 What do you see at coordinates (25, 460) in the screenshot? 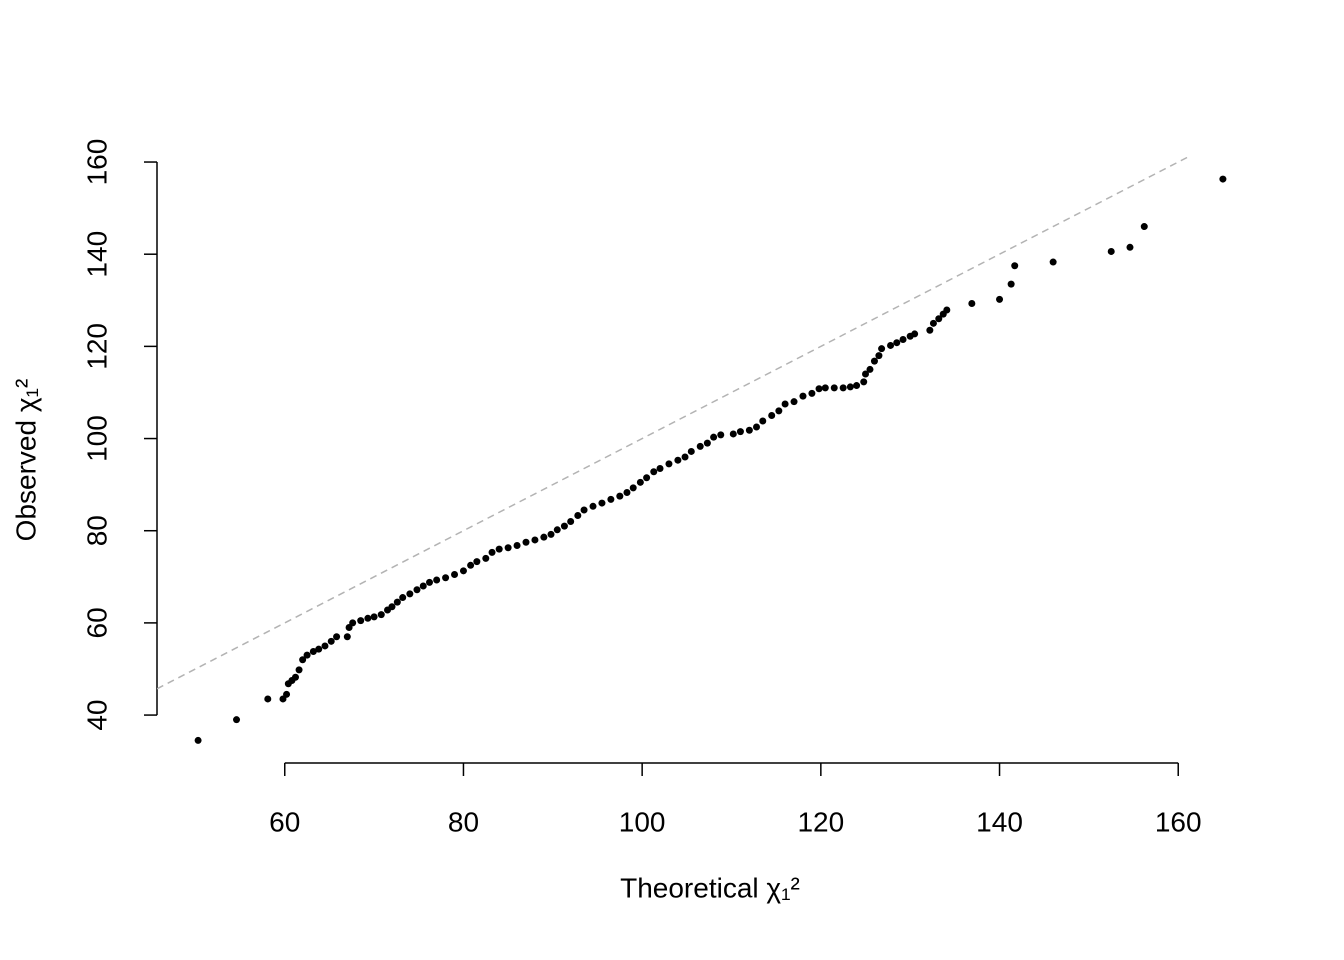
I see `y-axis-label: Observed χ₁²` at bounding box center [25, 460].